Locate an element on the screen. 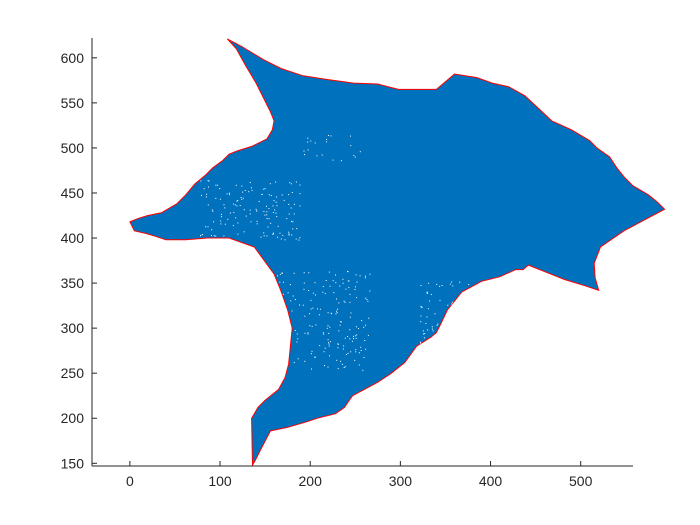  x-tick-label: 500 is located at coordinates (581, 481).